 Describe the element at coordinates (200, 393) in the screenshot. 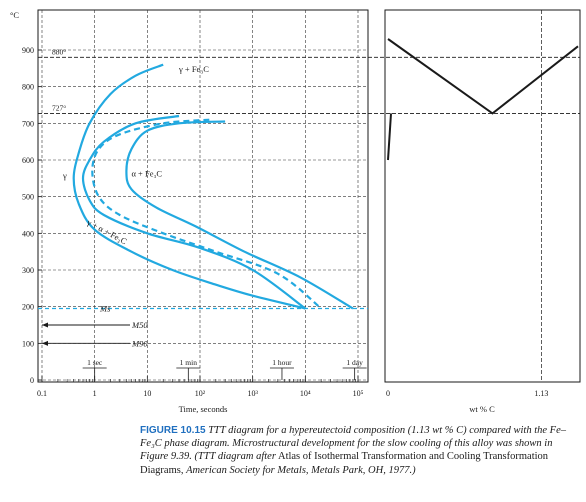

I see `x-tick-label: 10²` at that location.